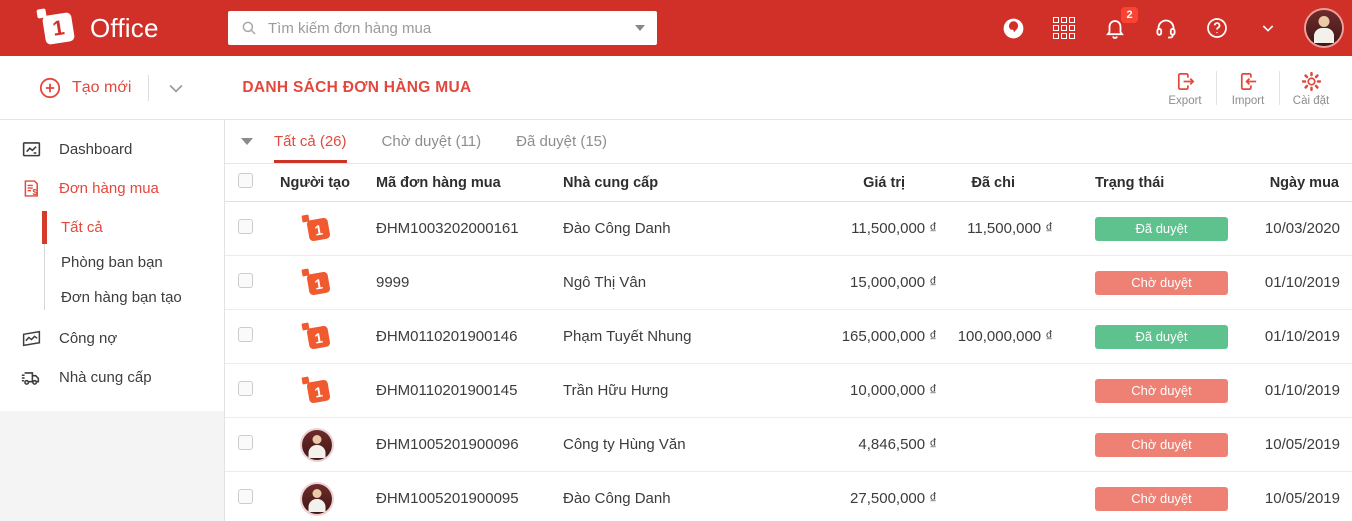 The height and width of the screenshot is (521, 1352). What do you see at coordinates (31, 378) in the screenshot?
I see `truck-icon` at bounding box center [31, 378].